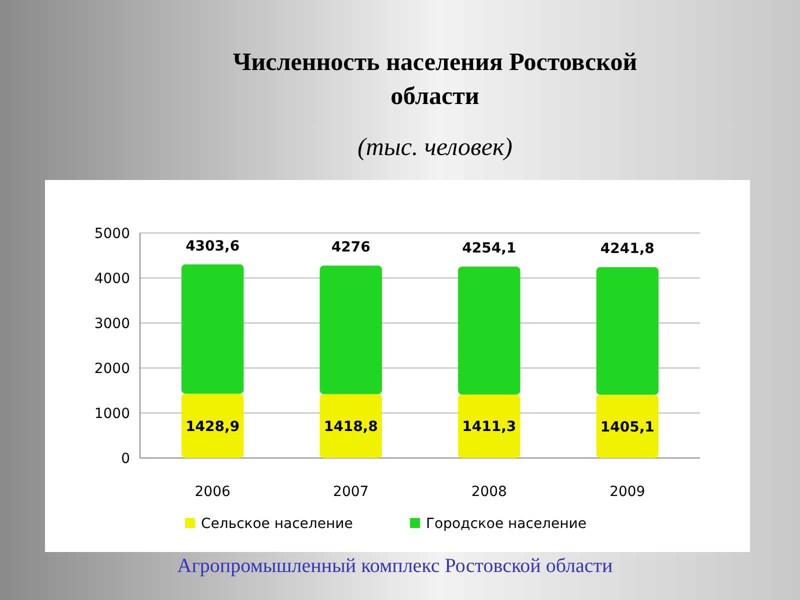 This screenshot has width=800, height=600. Describe the element at coordinates (627, 249) in the screenshot. I see `total-label: 4241,8` at that location.